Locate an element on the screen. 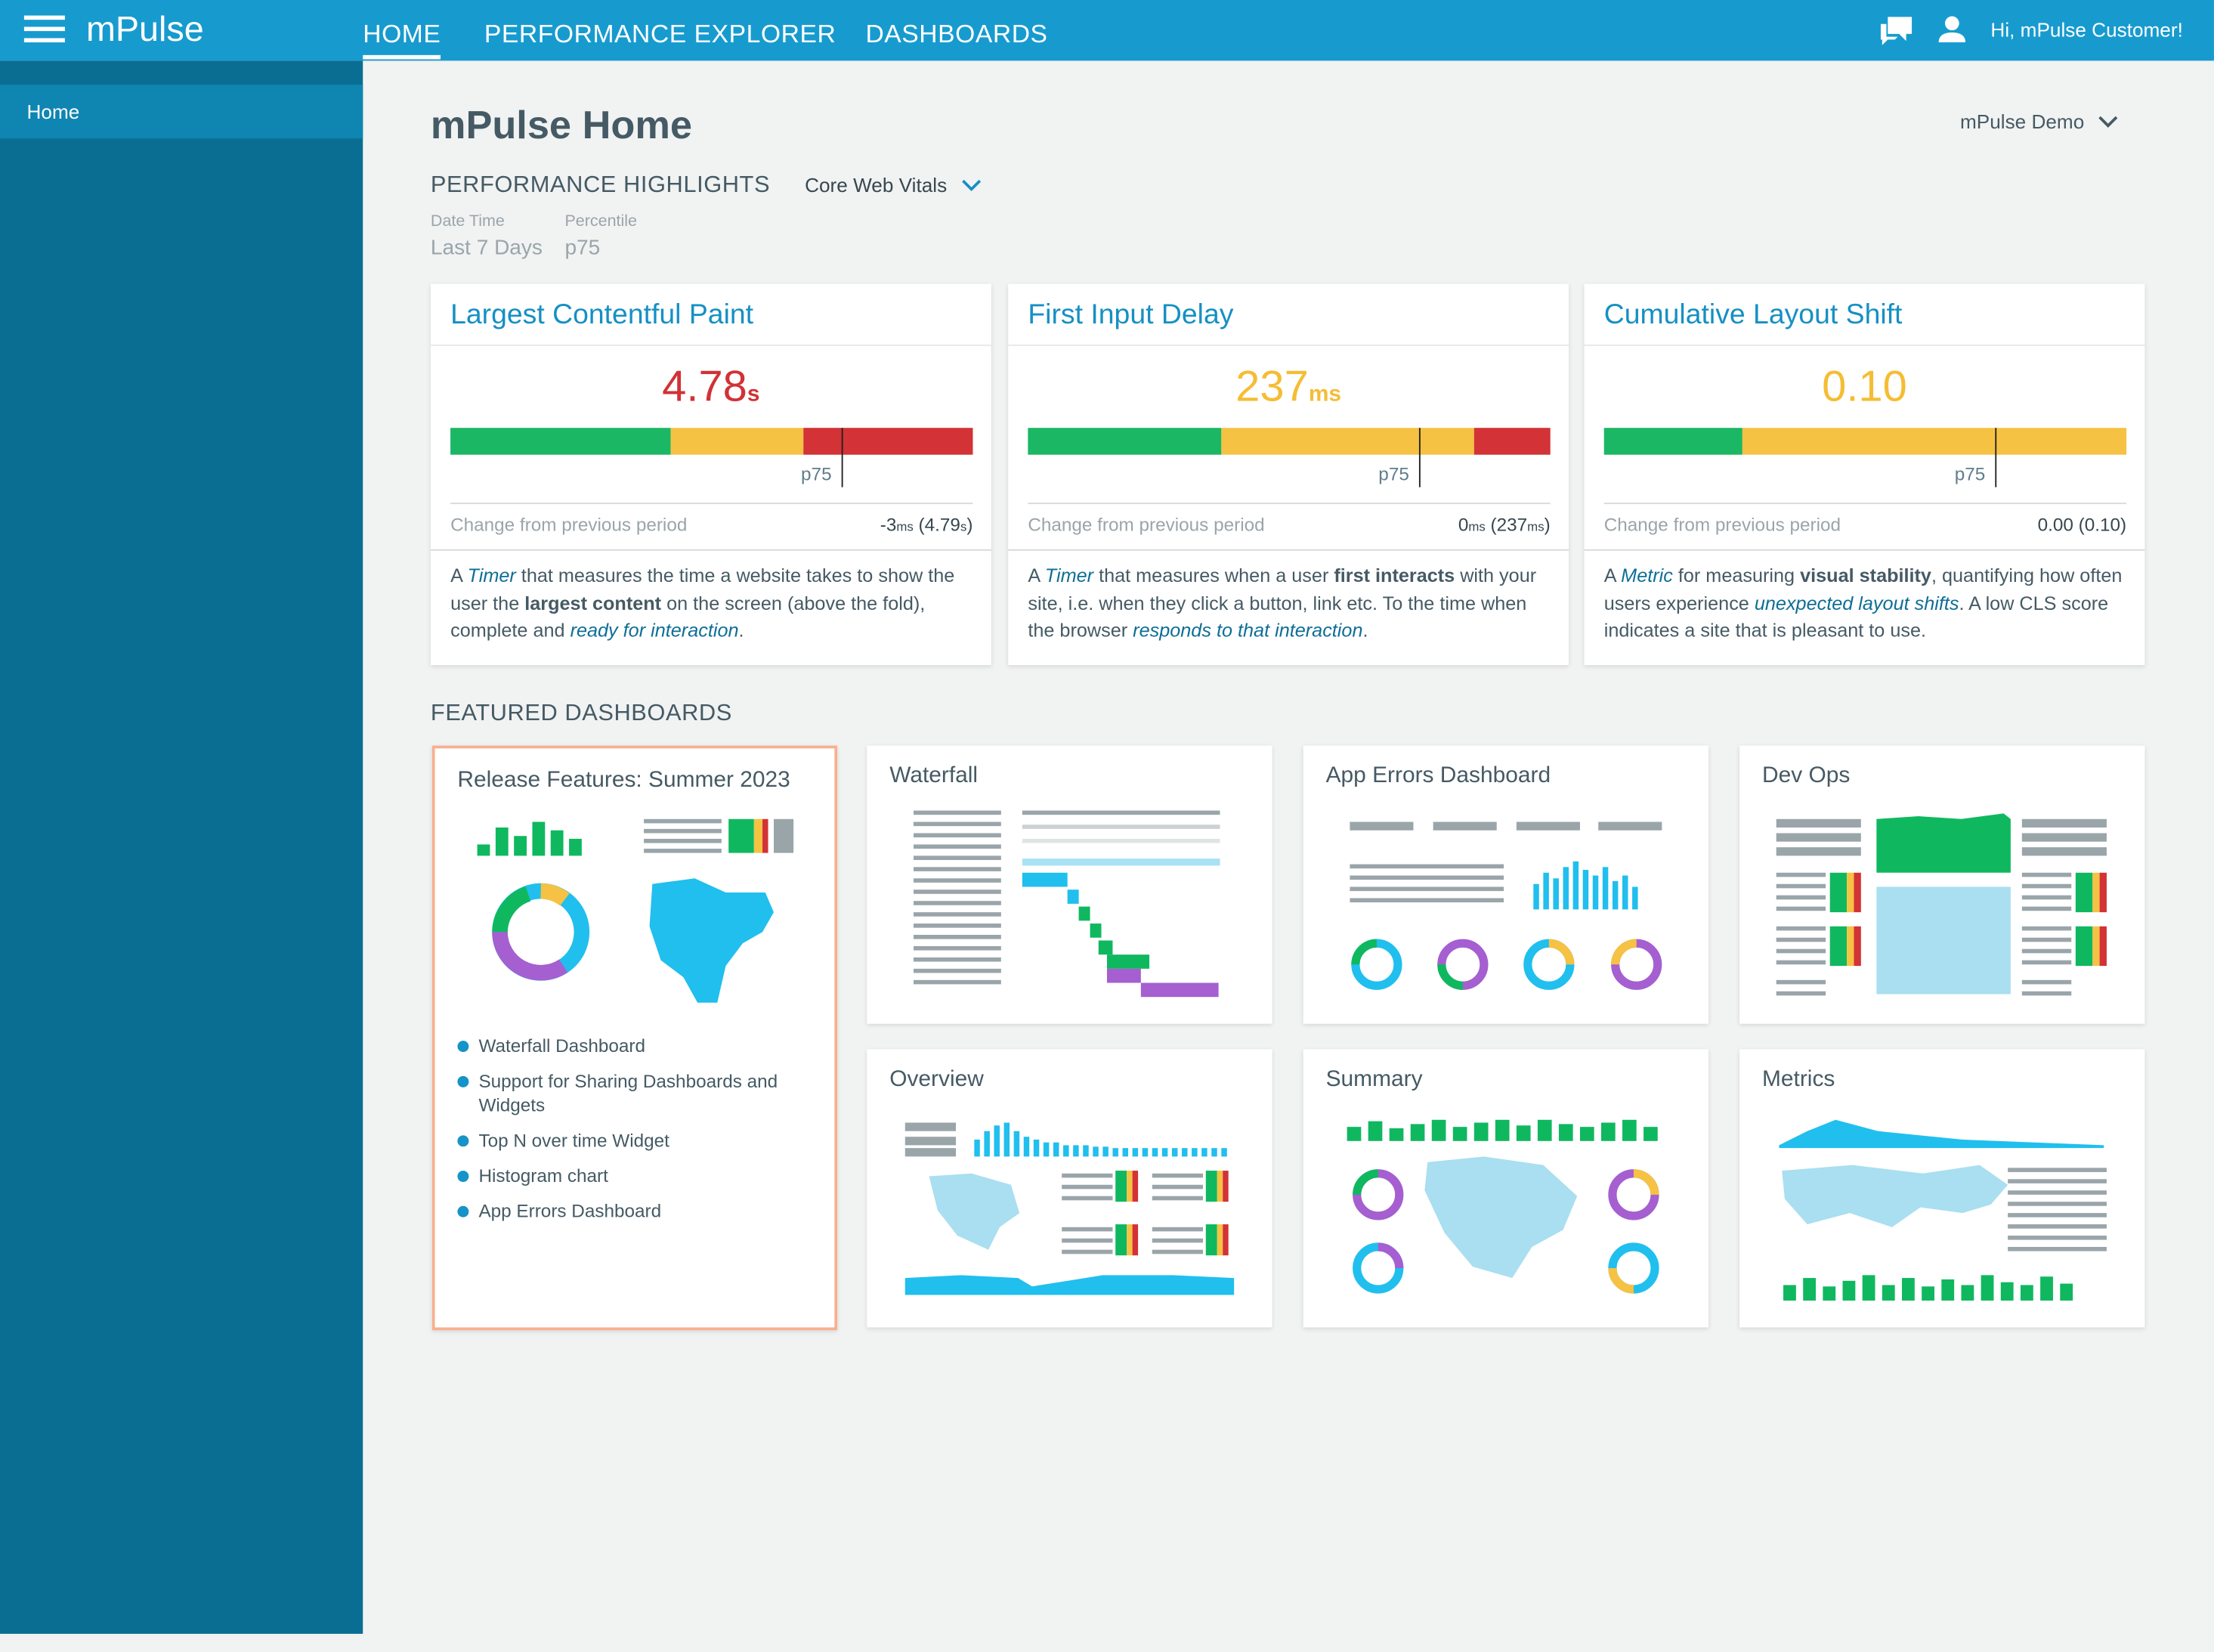 The image size is (2214, 1652). text-segment: unexpected layout shifts is located at coordinates (1856, 603).